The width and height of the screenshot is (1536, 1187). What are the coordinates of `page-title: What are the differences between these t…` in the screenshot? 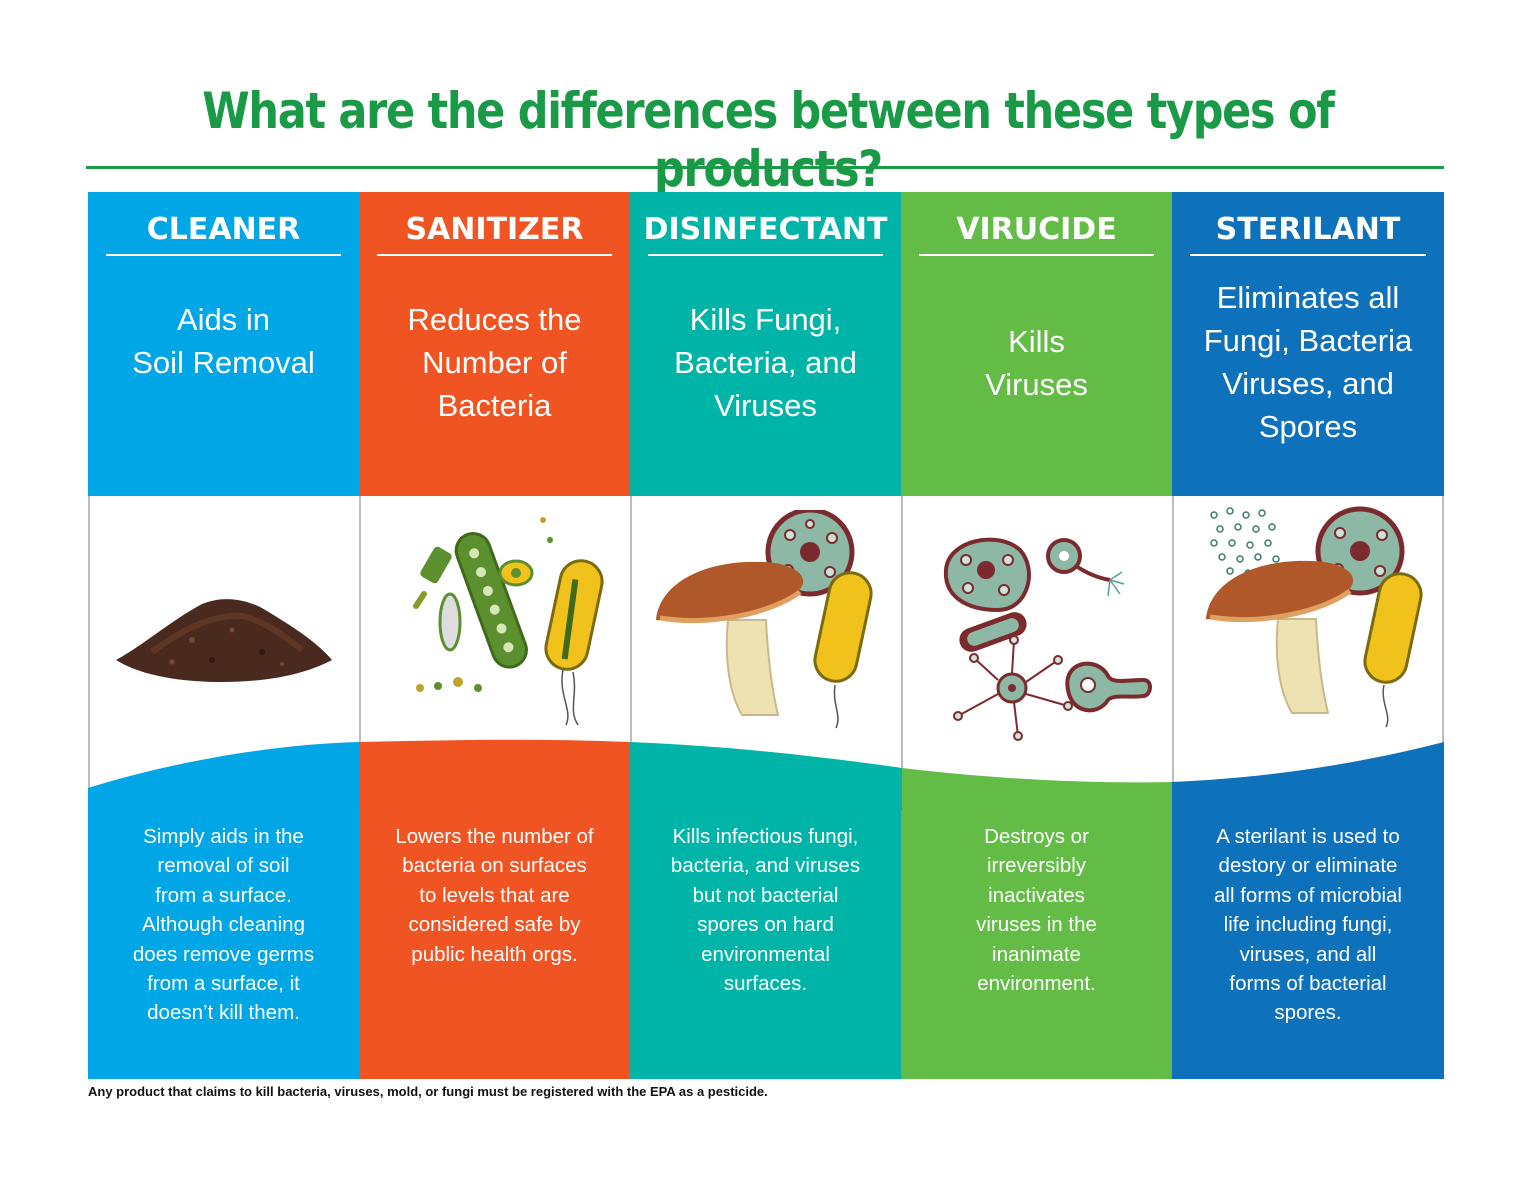 It's located at (768, 140).